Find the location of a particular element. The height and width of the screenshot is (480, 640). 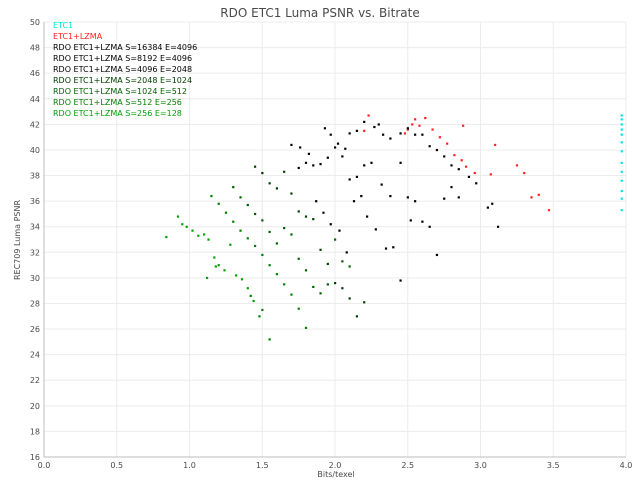

legend-entry: RDO ETC1+LZMA S=16384 E=4096 is located at coordinates (125, 47).